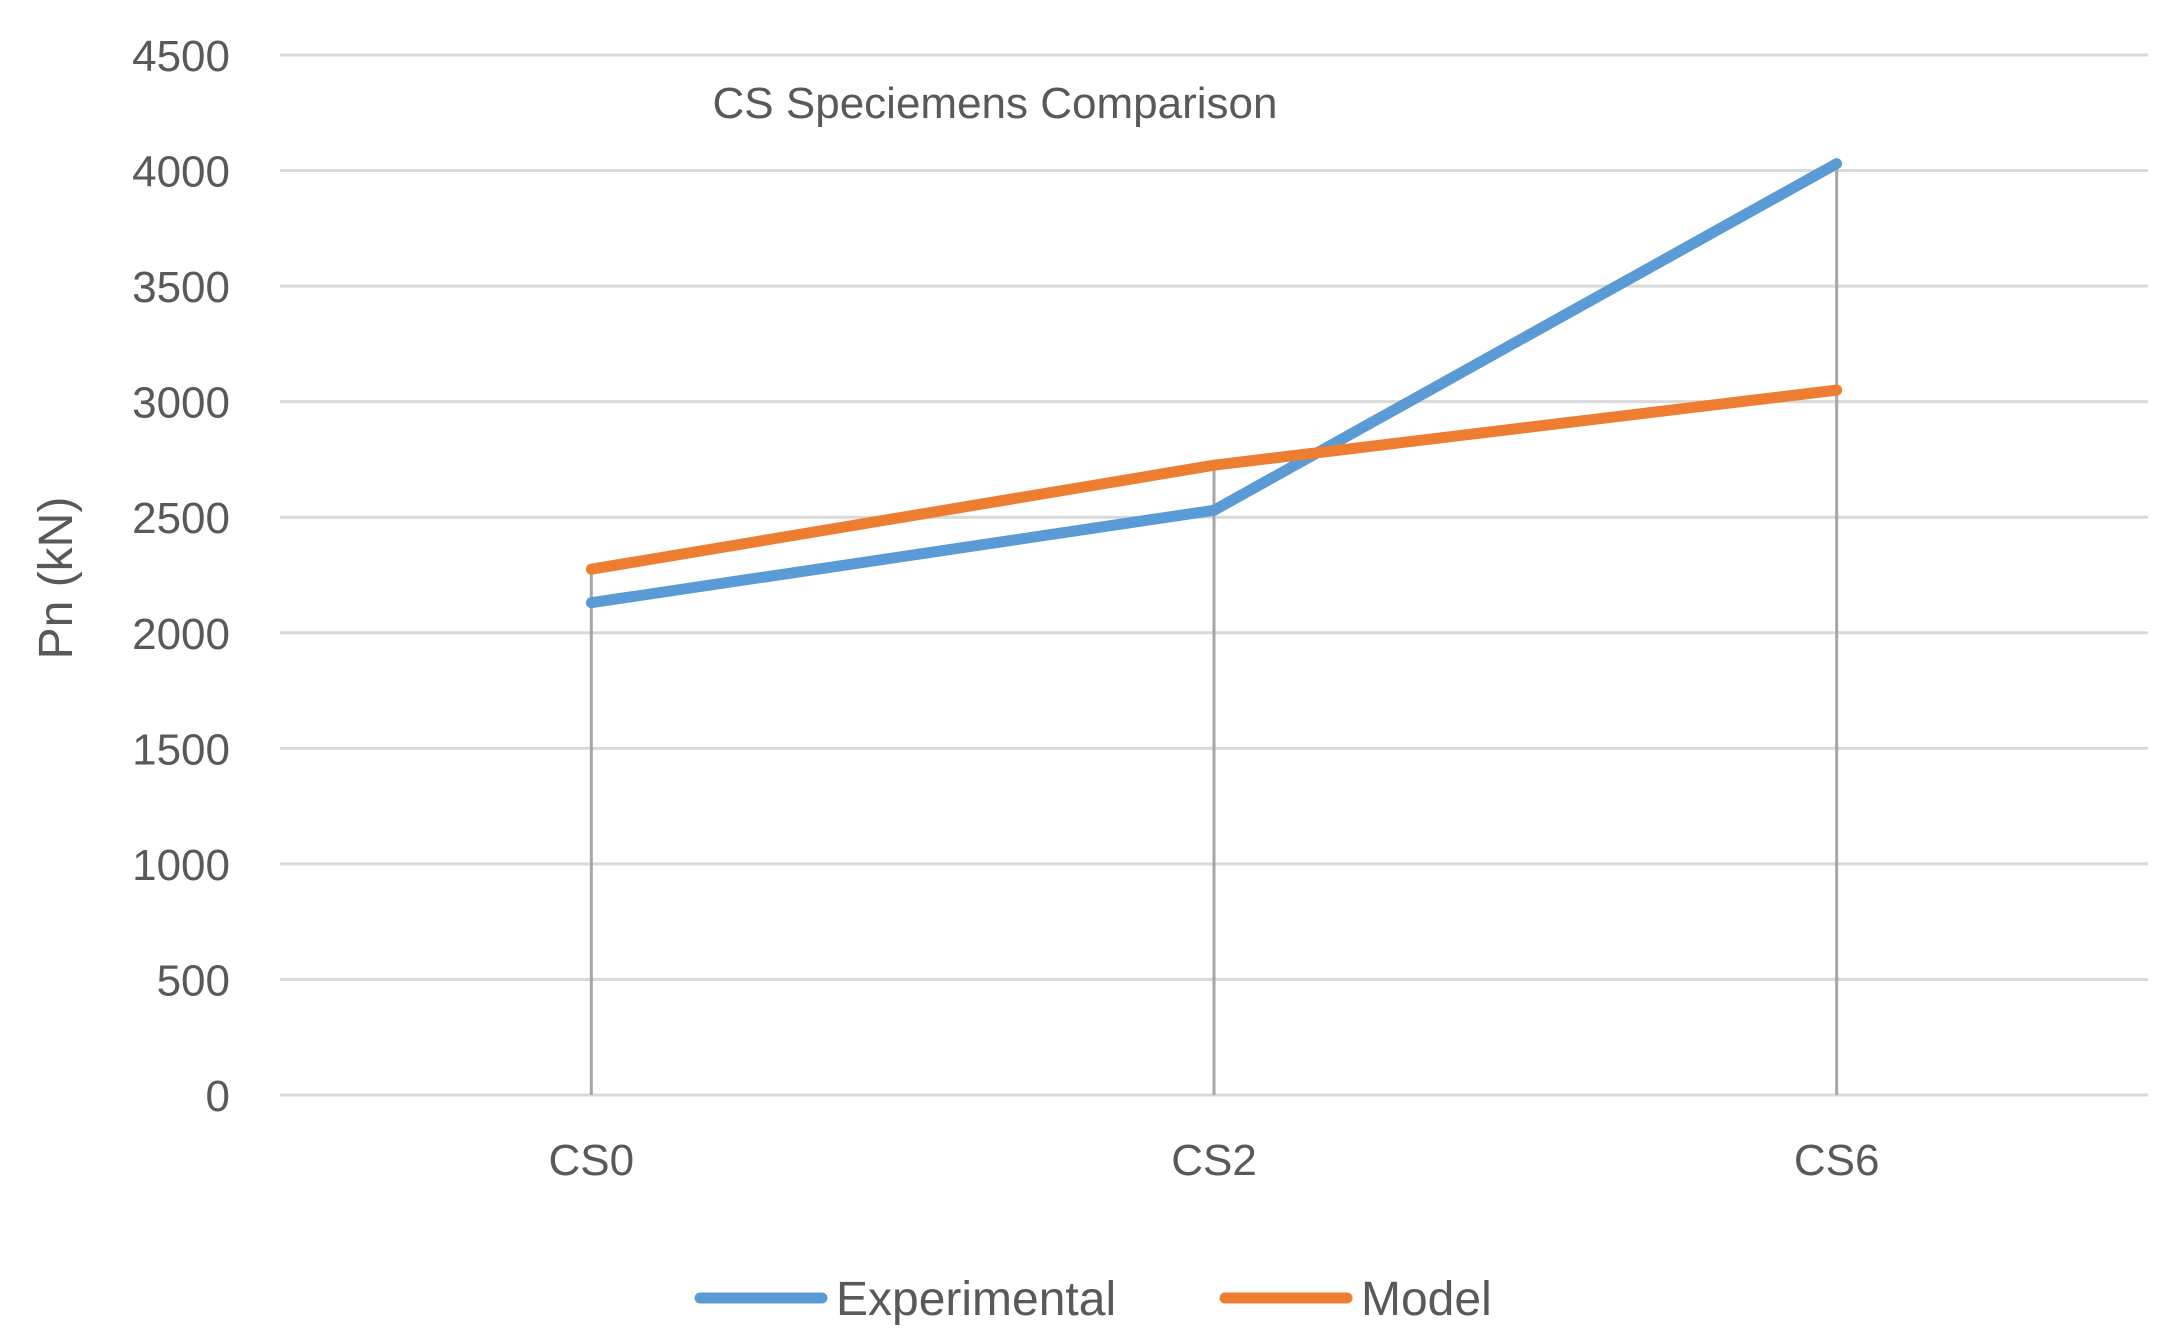  I want to click on legend-label-model: Model, so click(1426, 1299).